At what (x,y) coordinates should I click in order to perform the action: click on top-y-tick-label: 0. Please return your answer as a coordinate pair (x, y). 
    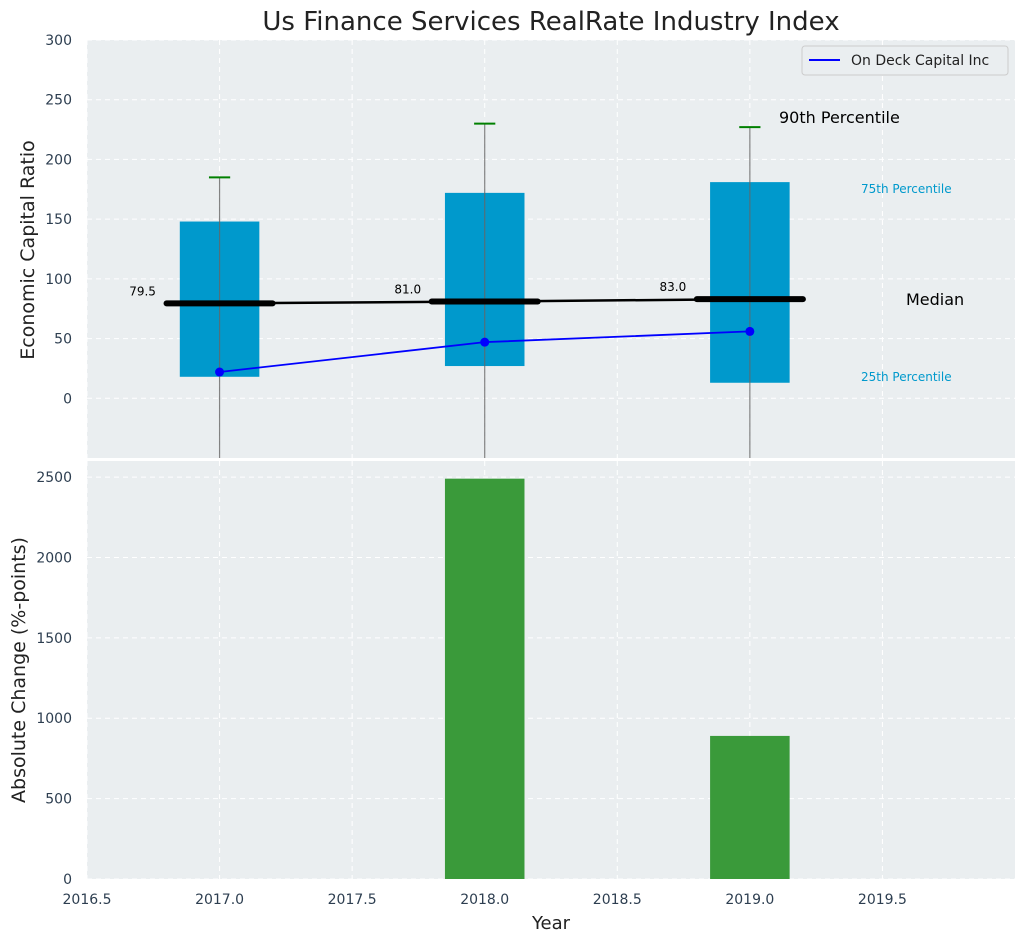
    Looking at the image, I should click on (67, 399).